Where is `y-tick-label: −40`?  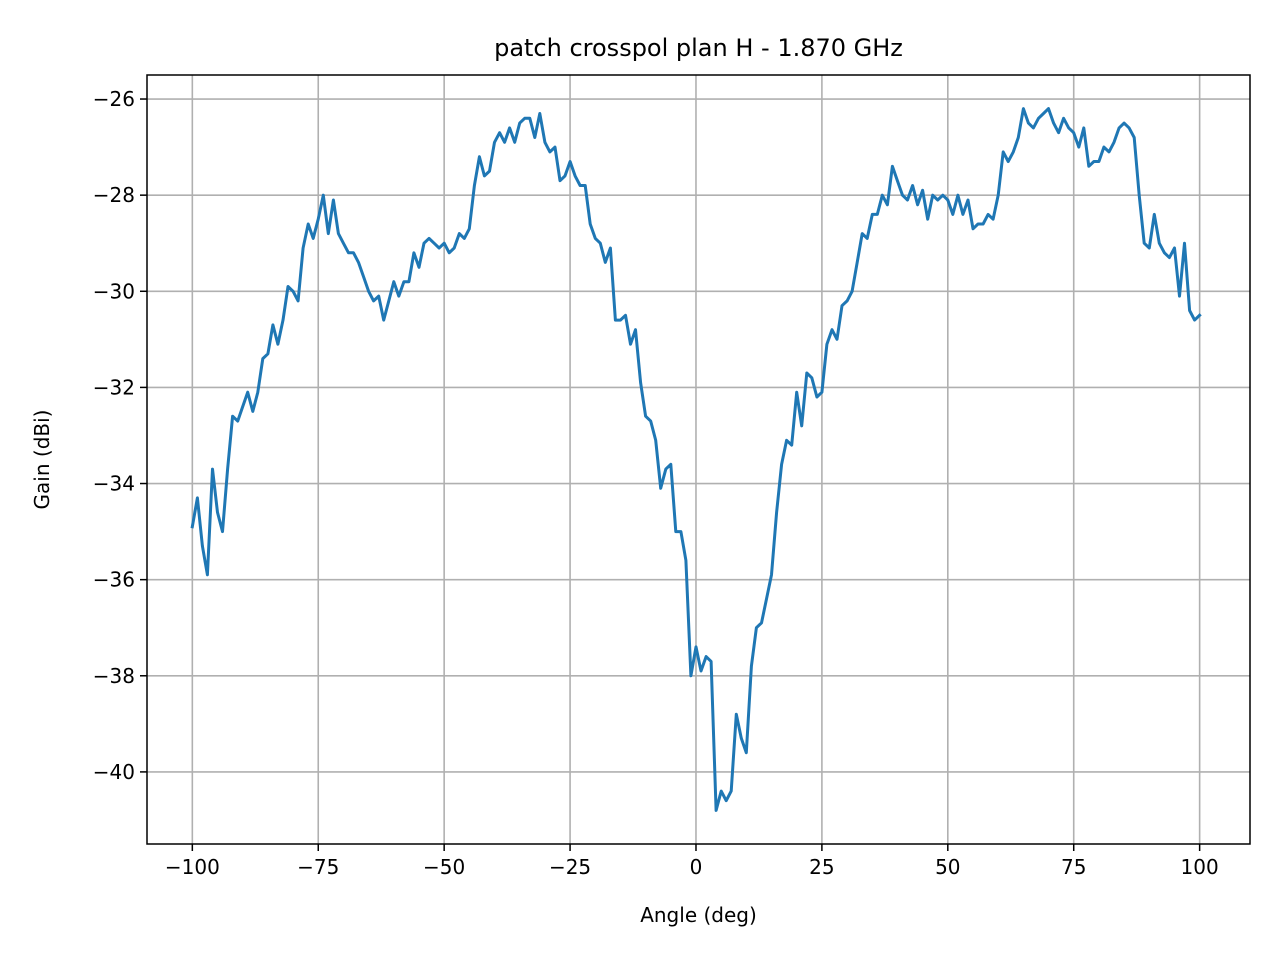 y-tick-label: −40 is located at coordinates (114, 772).